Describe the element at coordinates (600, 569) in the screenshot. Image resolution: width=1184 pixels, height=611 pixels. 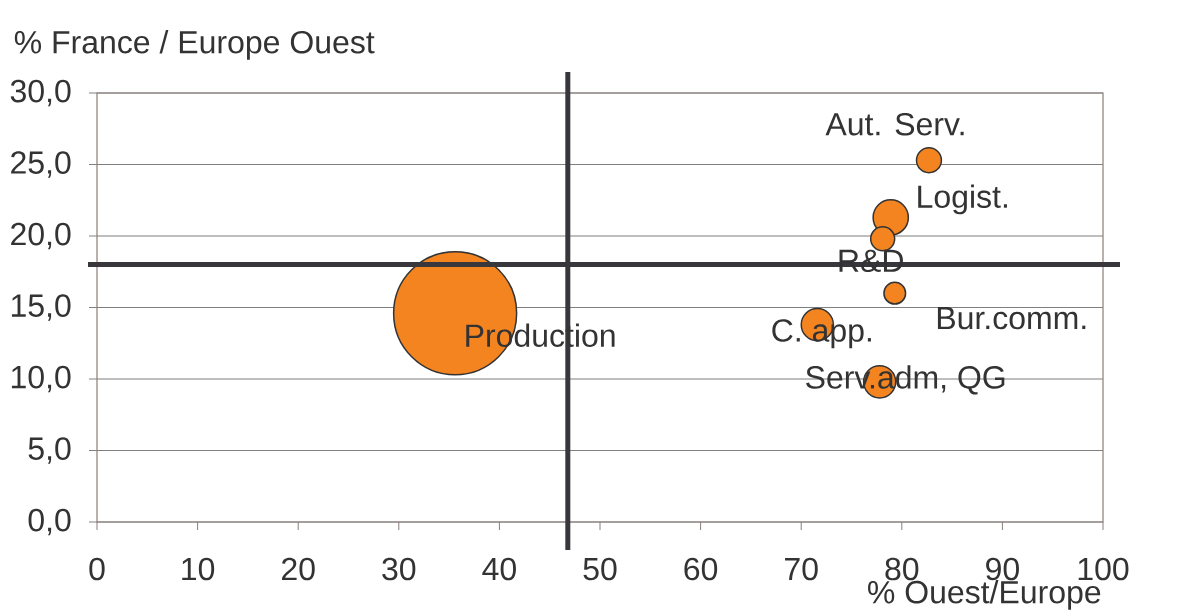
I see `x-tick-label: 50` at that location.